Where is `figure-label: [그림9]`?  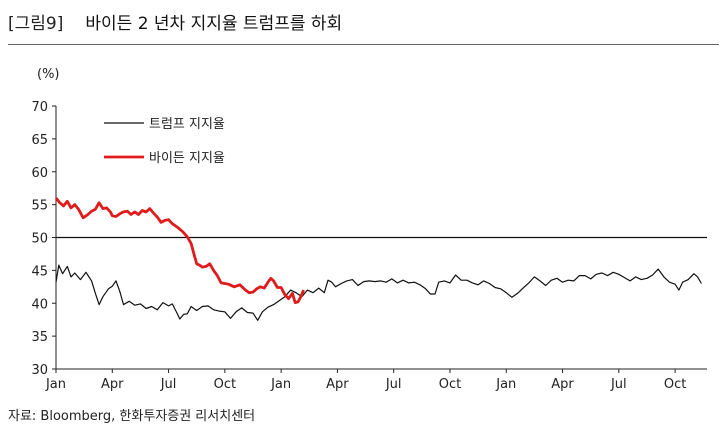 figure-label: [그림9] is located at coordinates (36, 23).